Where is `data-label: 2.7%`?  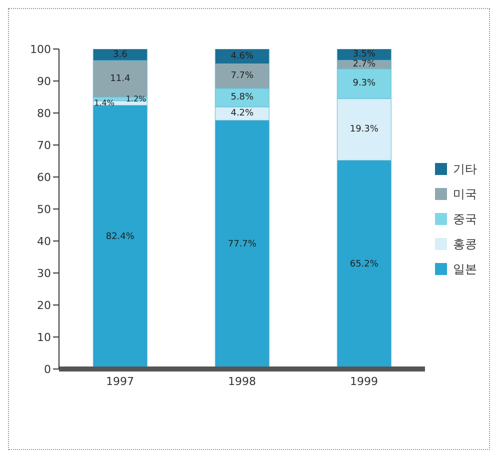 data-label: 2.7% is located at coordinates (364, 65).